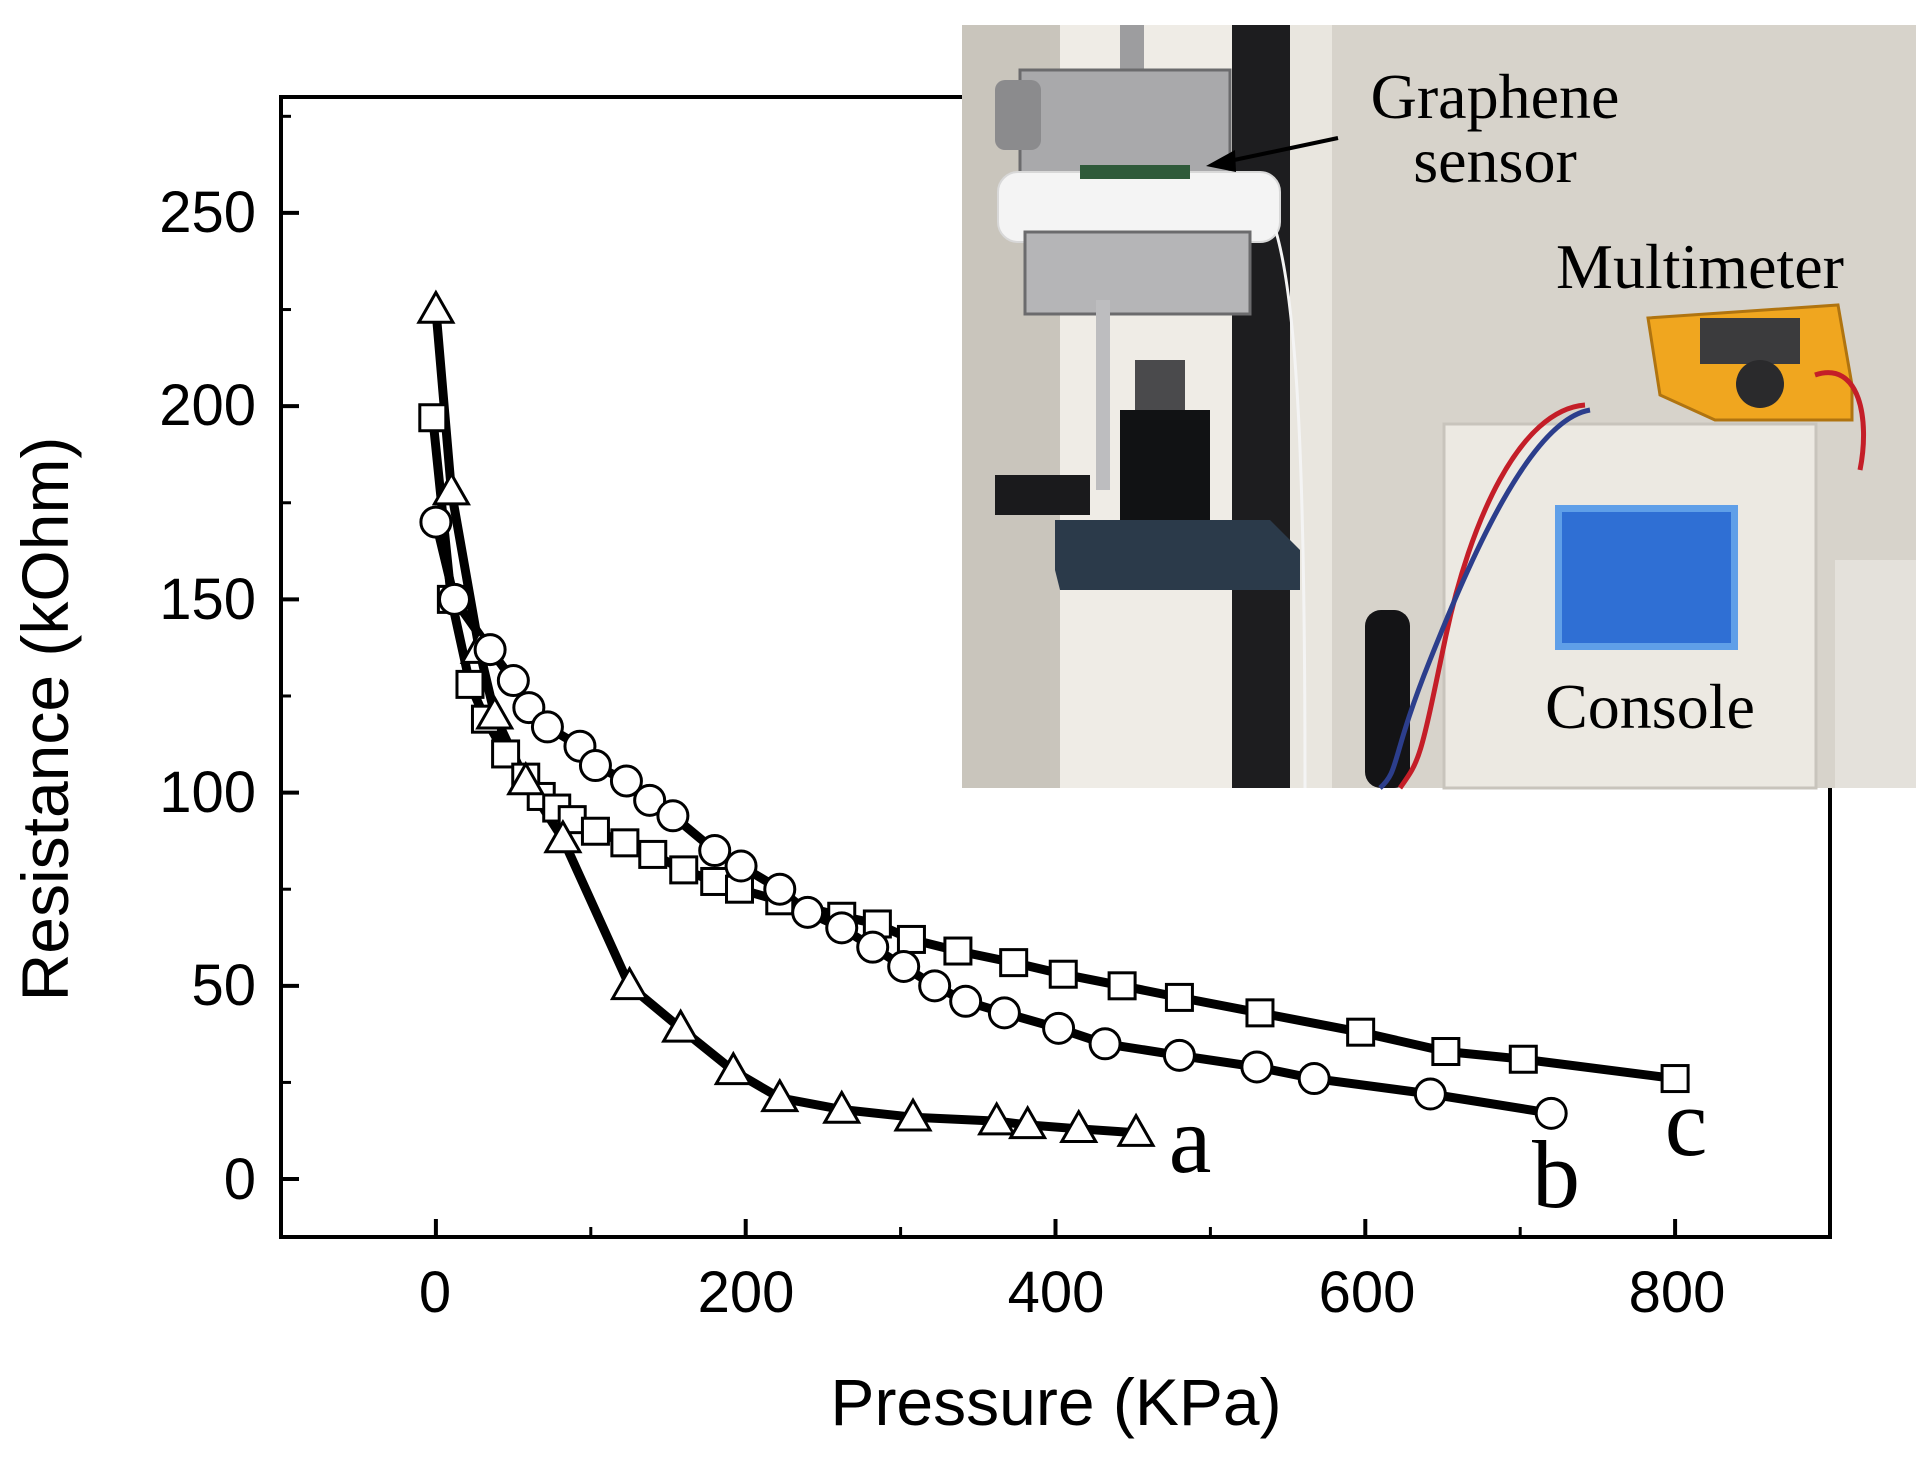  What do you see at coordinates (223, 985) in the screenshot?
I see `y-tick-label: 50` at bounding box center [223, 985].